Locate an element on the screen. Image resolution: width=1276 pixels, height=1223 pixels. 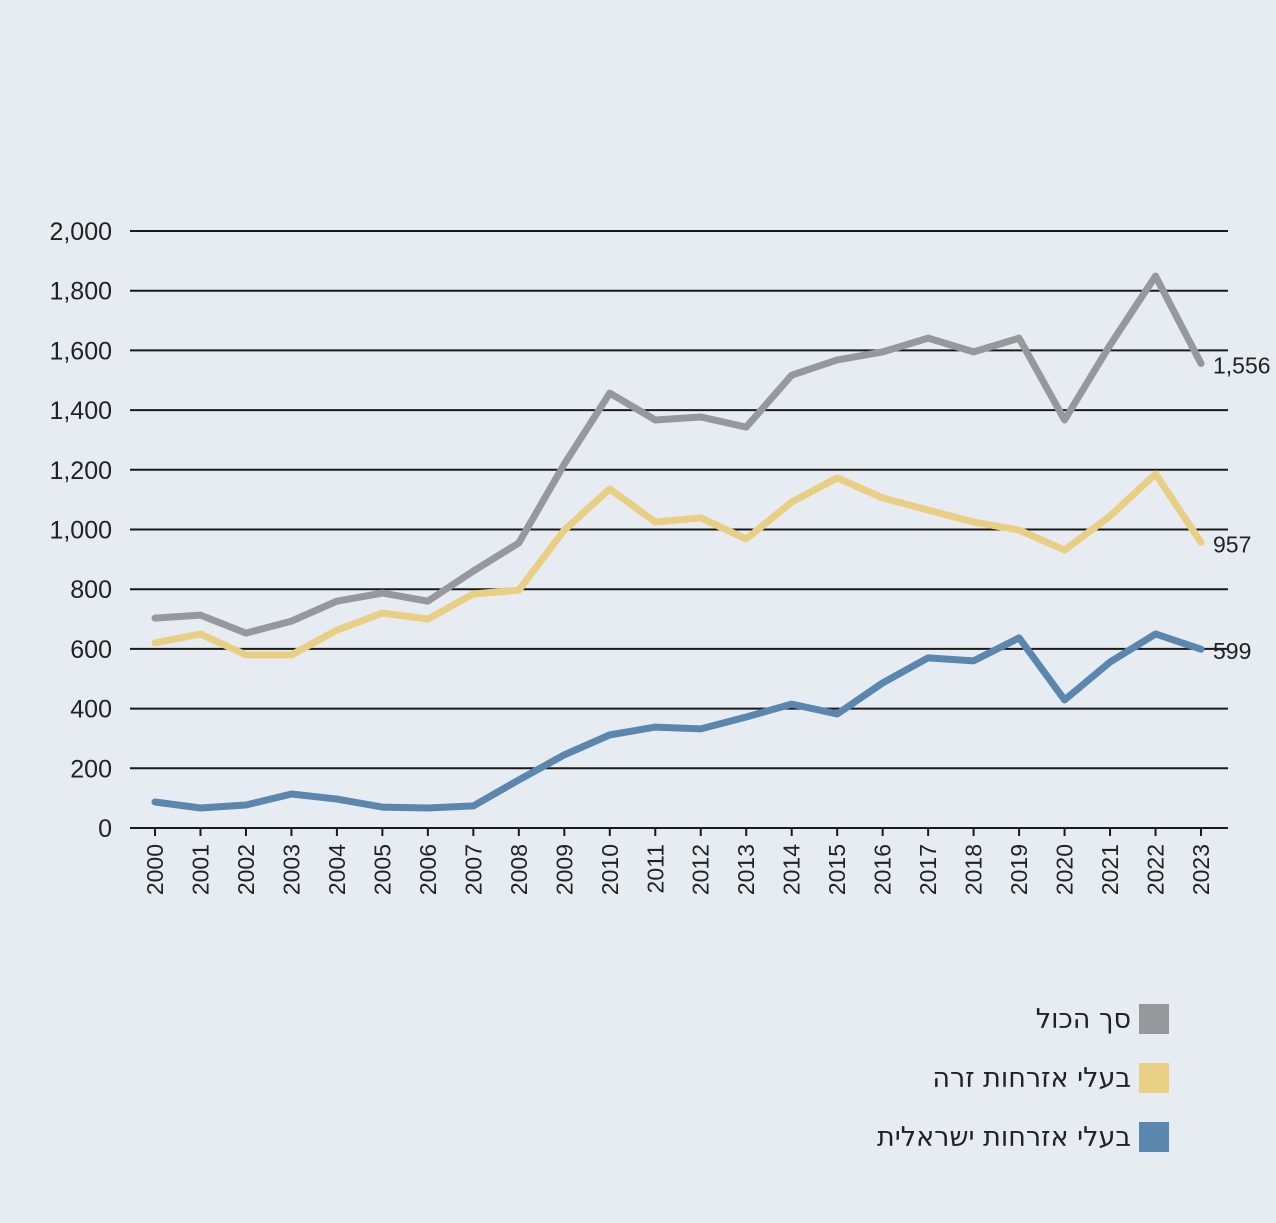
x-tick-label: 2015 is located at coordinates (837, 869).